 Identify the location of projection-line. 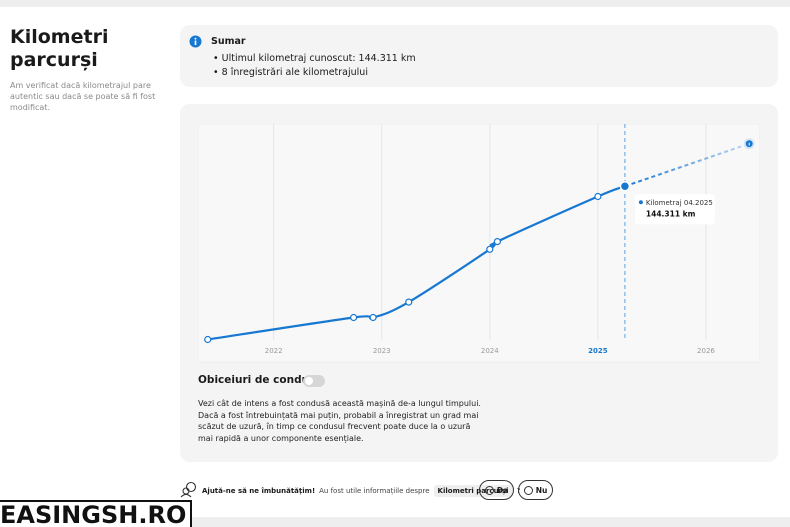
(687, 165).